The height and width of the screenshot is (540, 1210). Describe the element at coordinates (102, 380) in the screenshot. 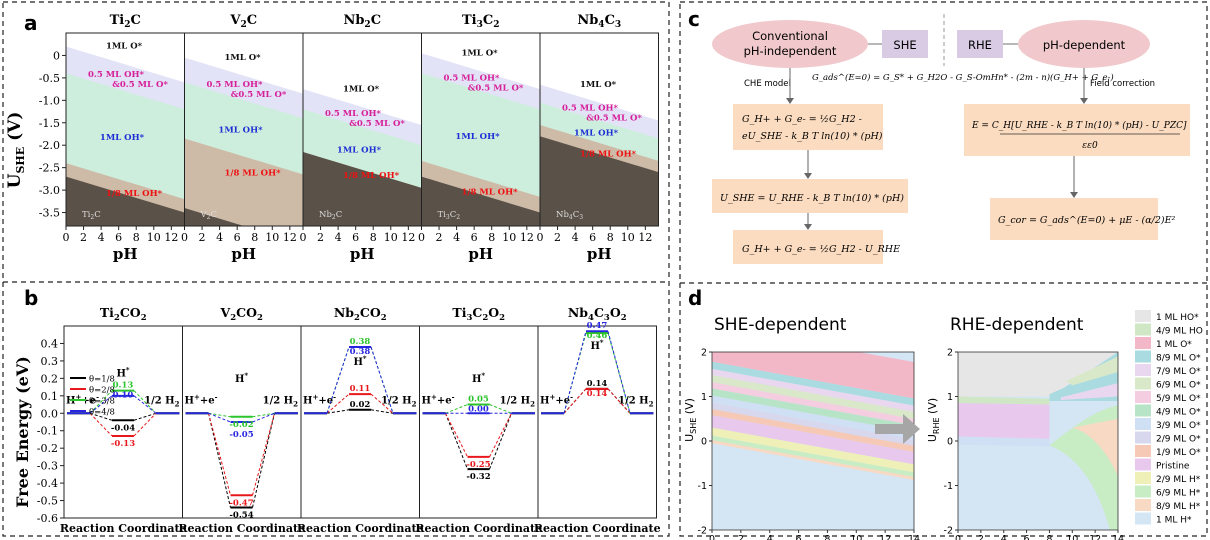

I see `legend-label: θ=1/8` at that location.